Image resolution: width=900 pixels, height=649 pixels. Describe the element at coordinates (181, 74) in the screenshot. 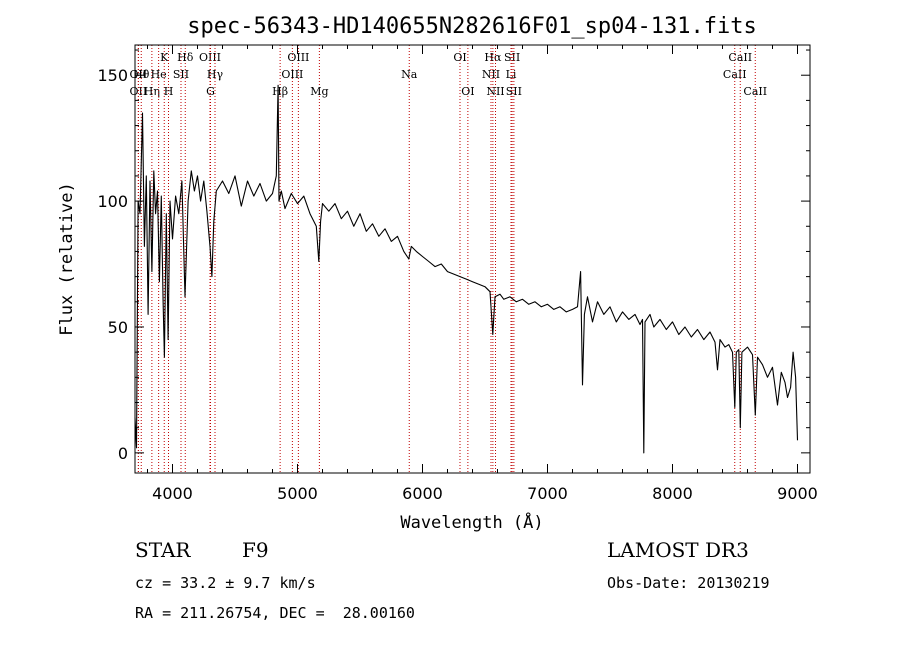

I see `line-marker-label-7: SII` at that location.